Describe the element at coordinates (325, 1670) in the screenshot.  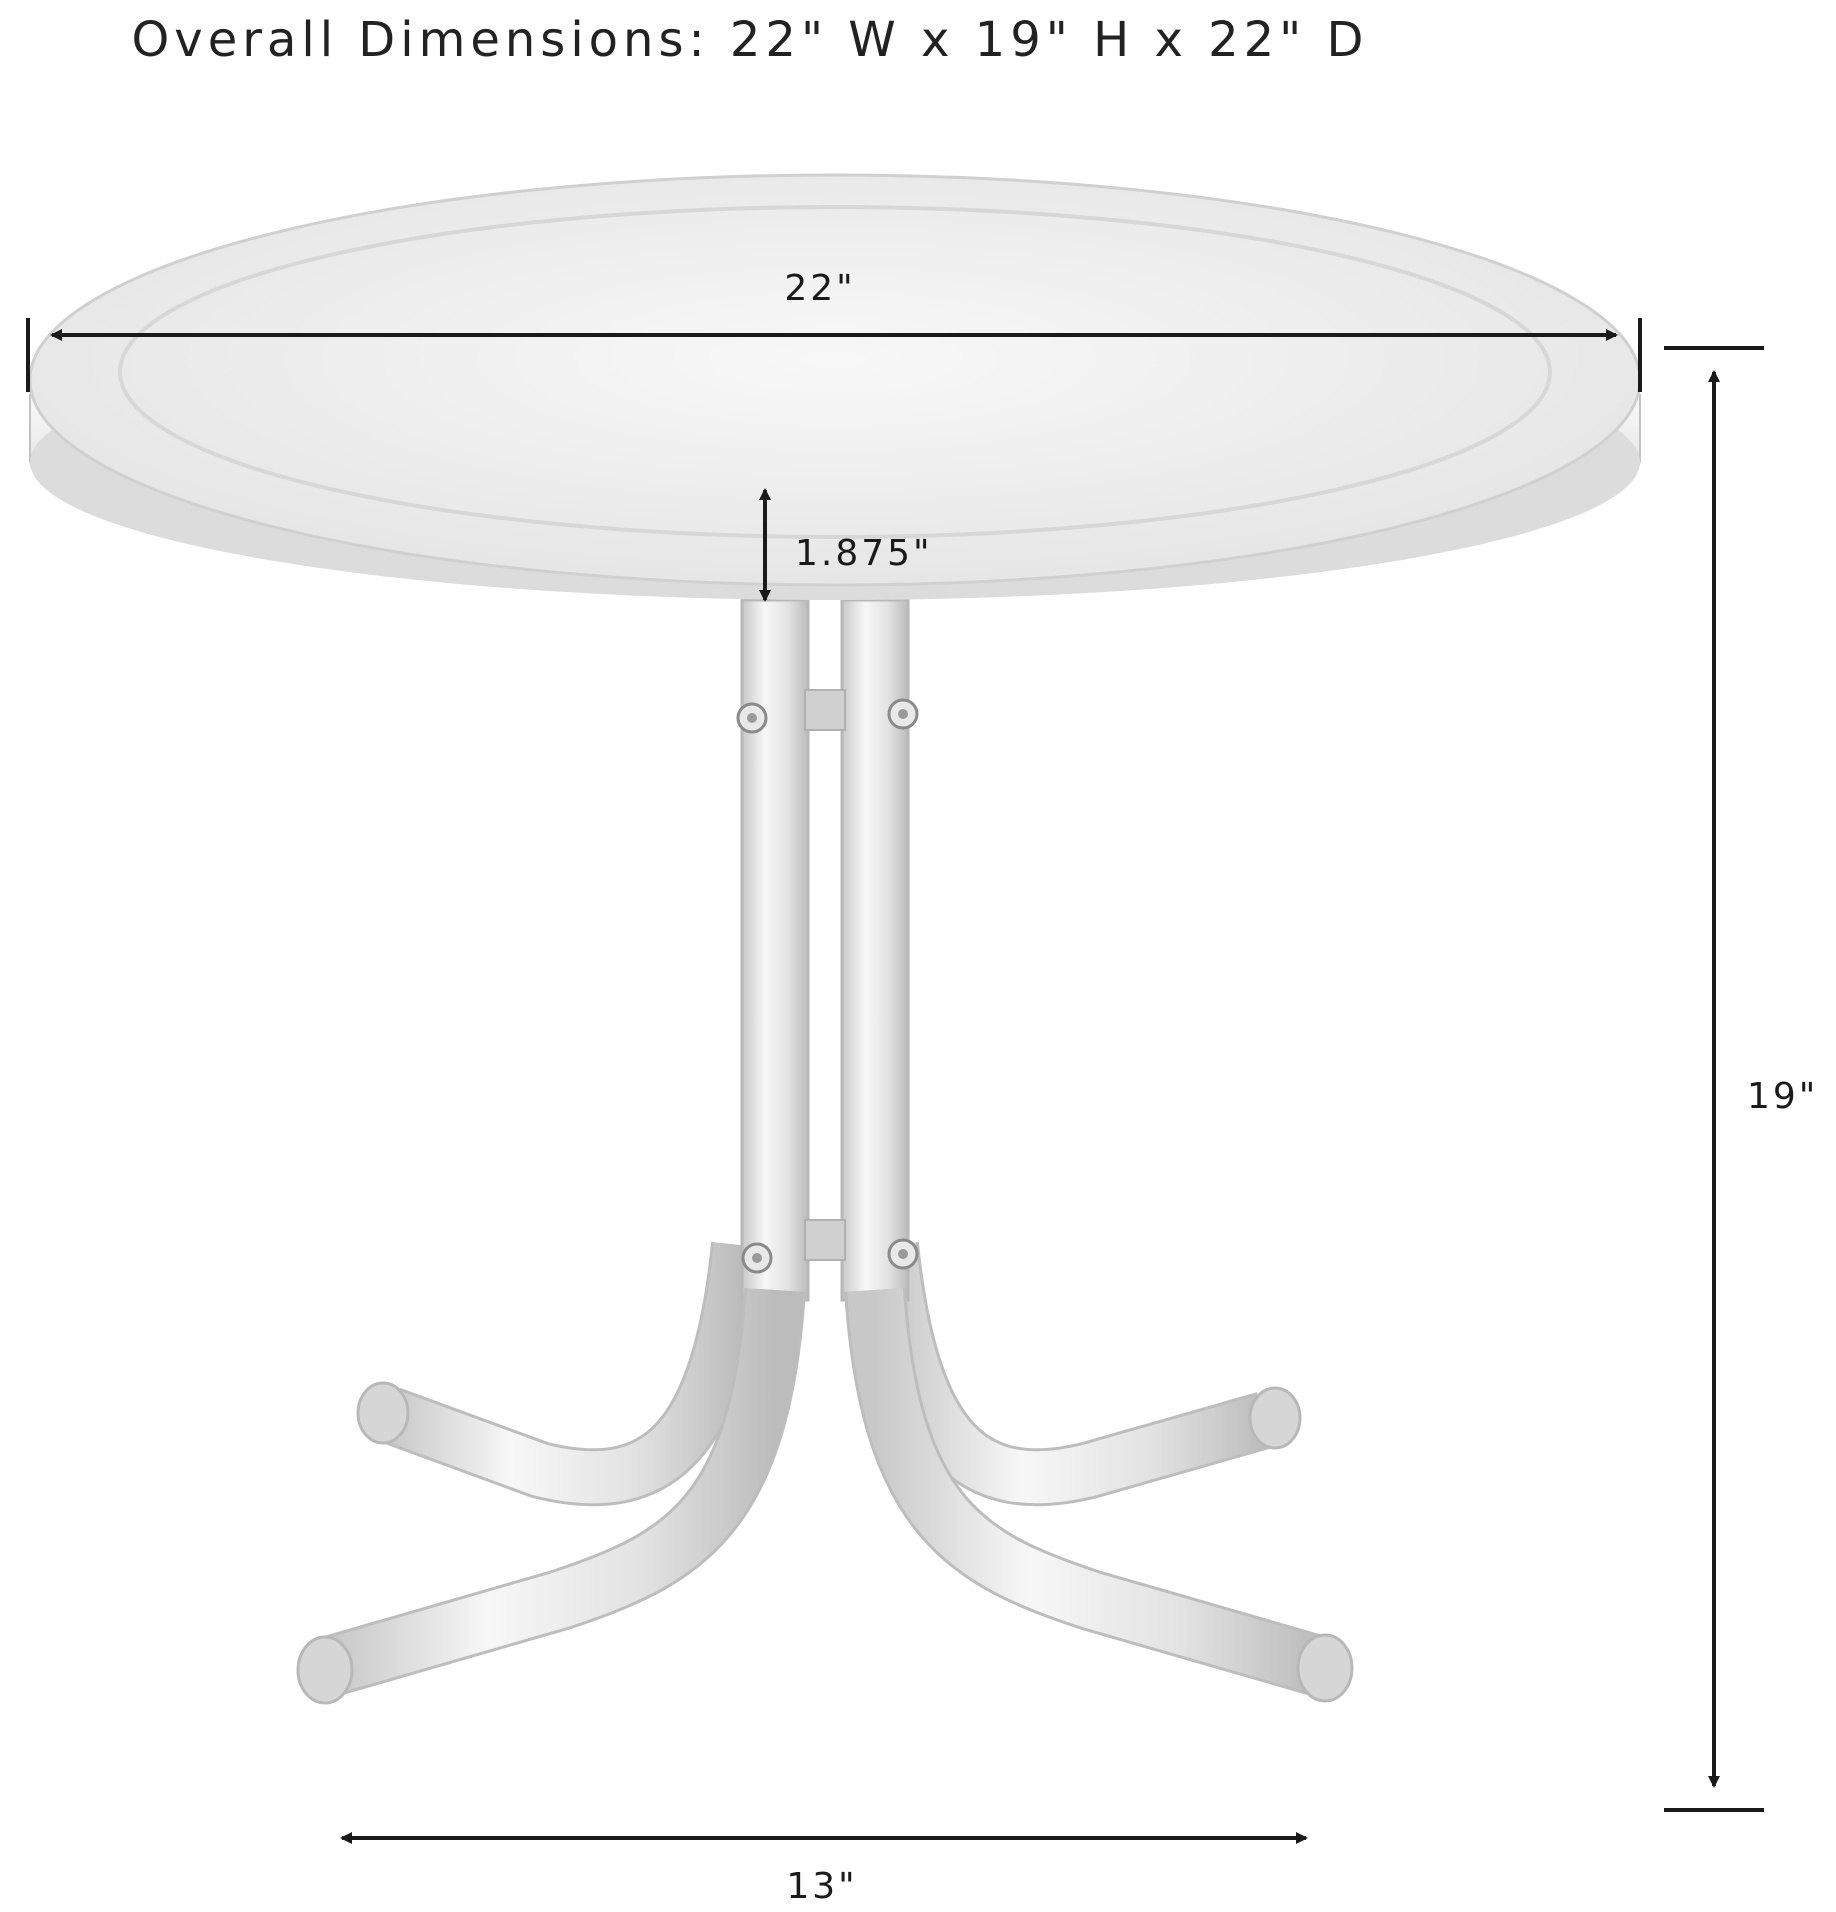
I see `foot-cap-front-left` at that location.